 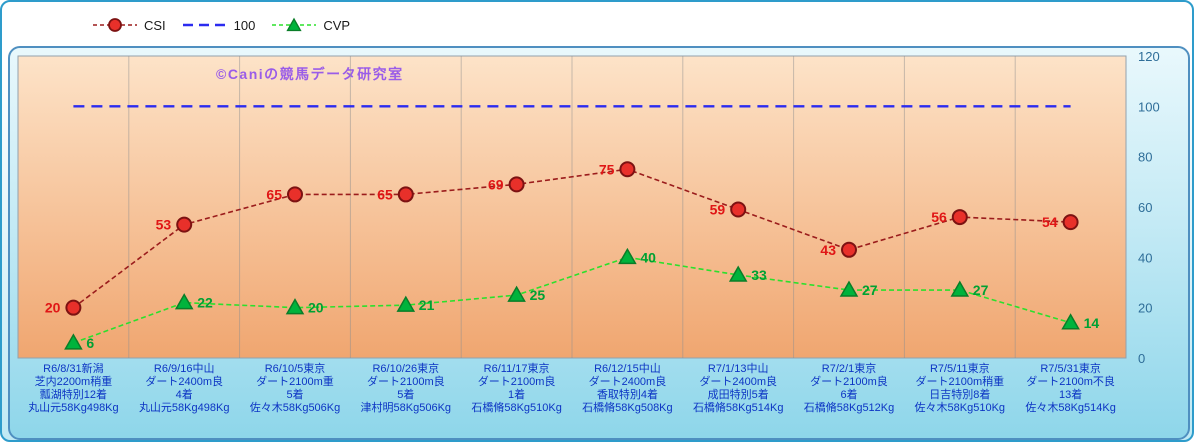 What do you see at coordinates (295, 387) in the screenshot?
I see `category-label: R6/10/5東京ダート2100m重 5着佐々木58Kg506Kg` at bounding box center [295, 387].